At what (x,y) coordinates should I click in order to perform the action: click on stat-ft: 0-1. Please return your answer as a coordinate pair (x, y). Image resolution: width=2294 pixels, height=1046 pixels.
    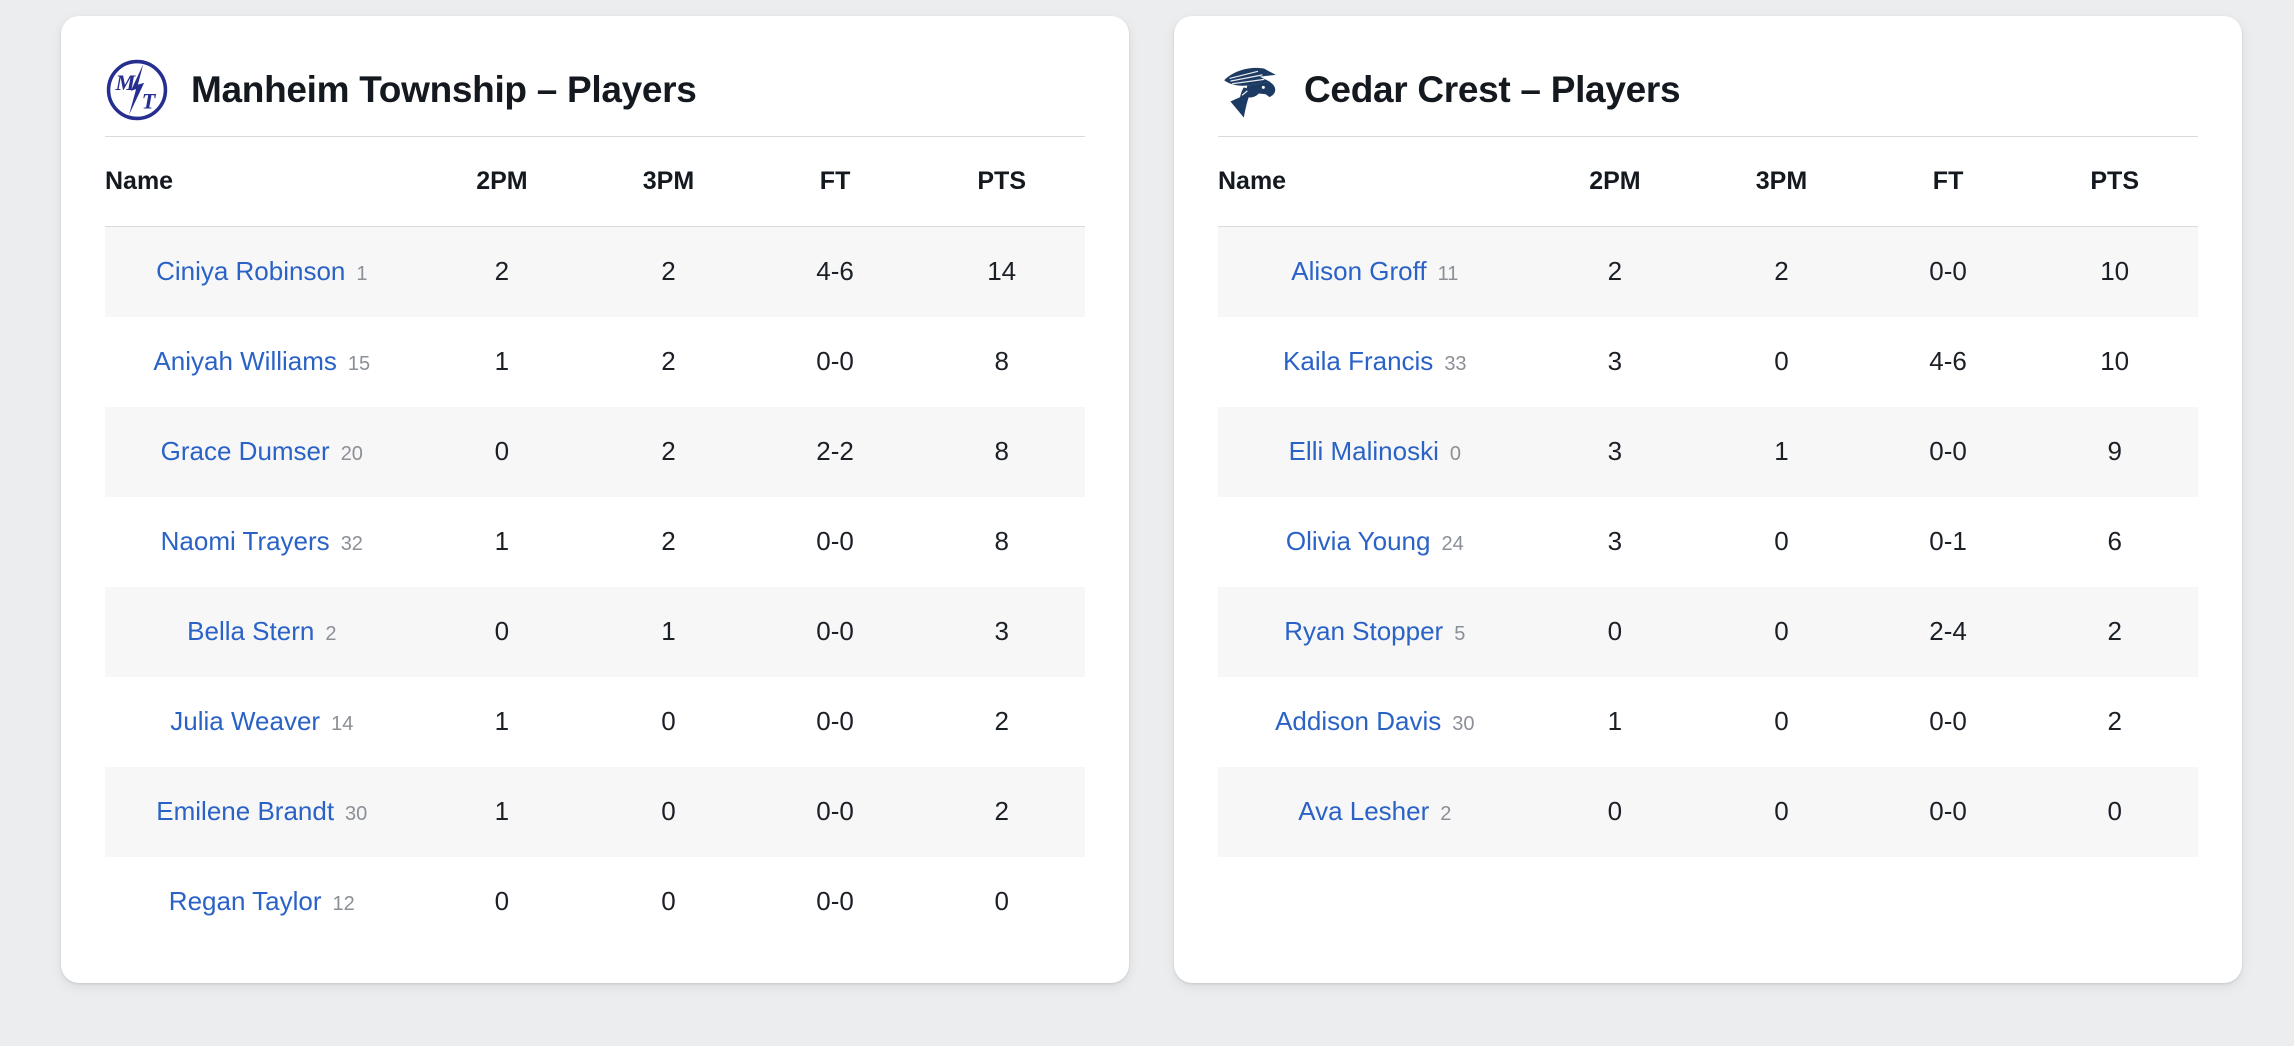
    Looking at the image, I should click on (1948, 541).